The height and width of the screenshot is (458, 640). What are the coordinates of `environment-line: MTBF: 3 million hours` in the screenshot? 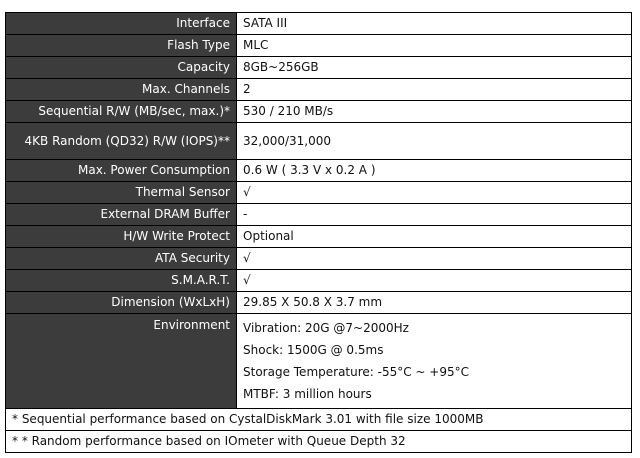 It's located at (307, 394).